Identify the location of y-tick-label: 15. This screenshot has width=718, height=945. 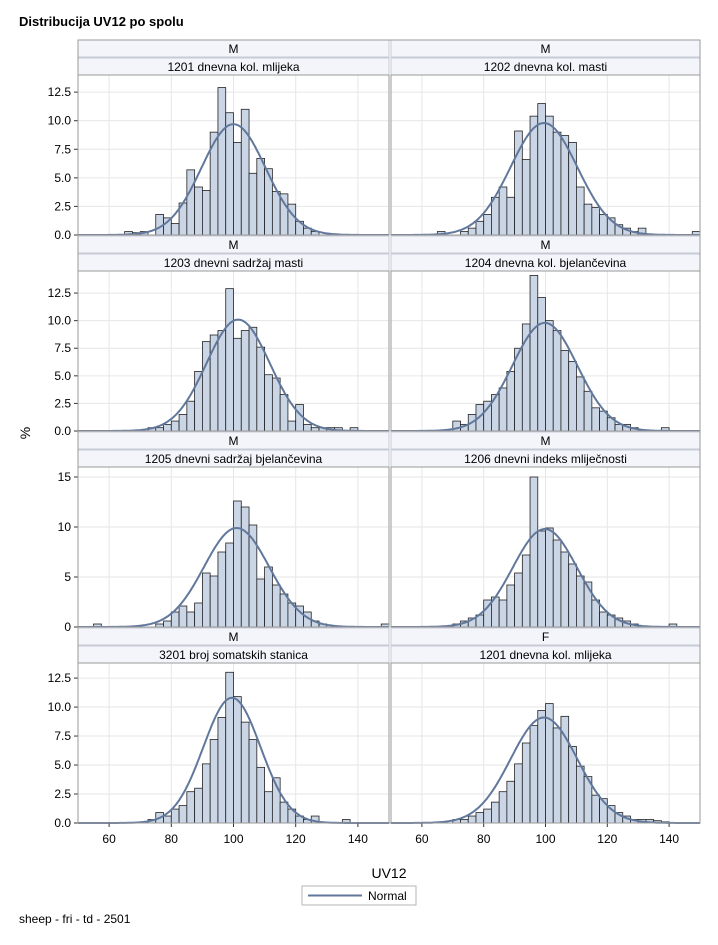
(65, 477).